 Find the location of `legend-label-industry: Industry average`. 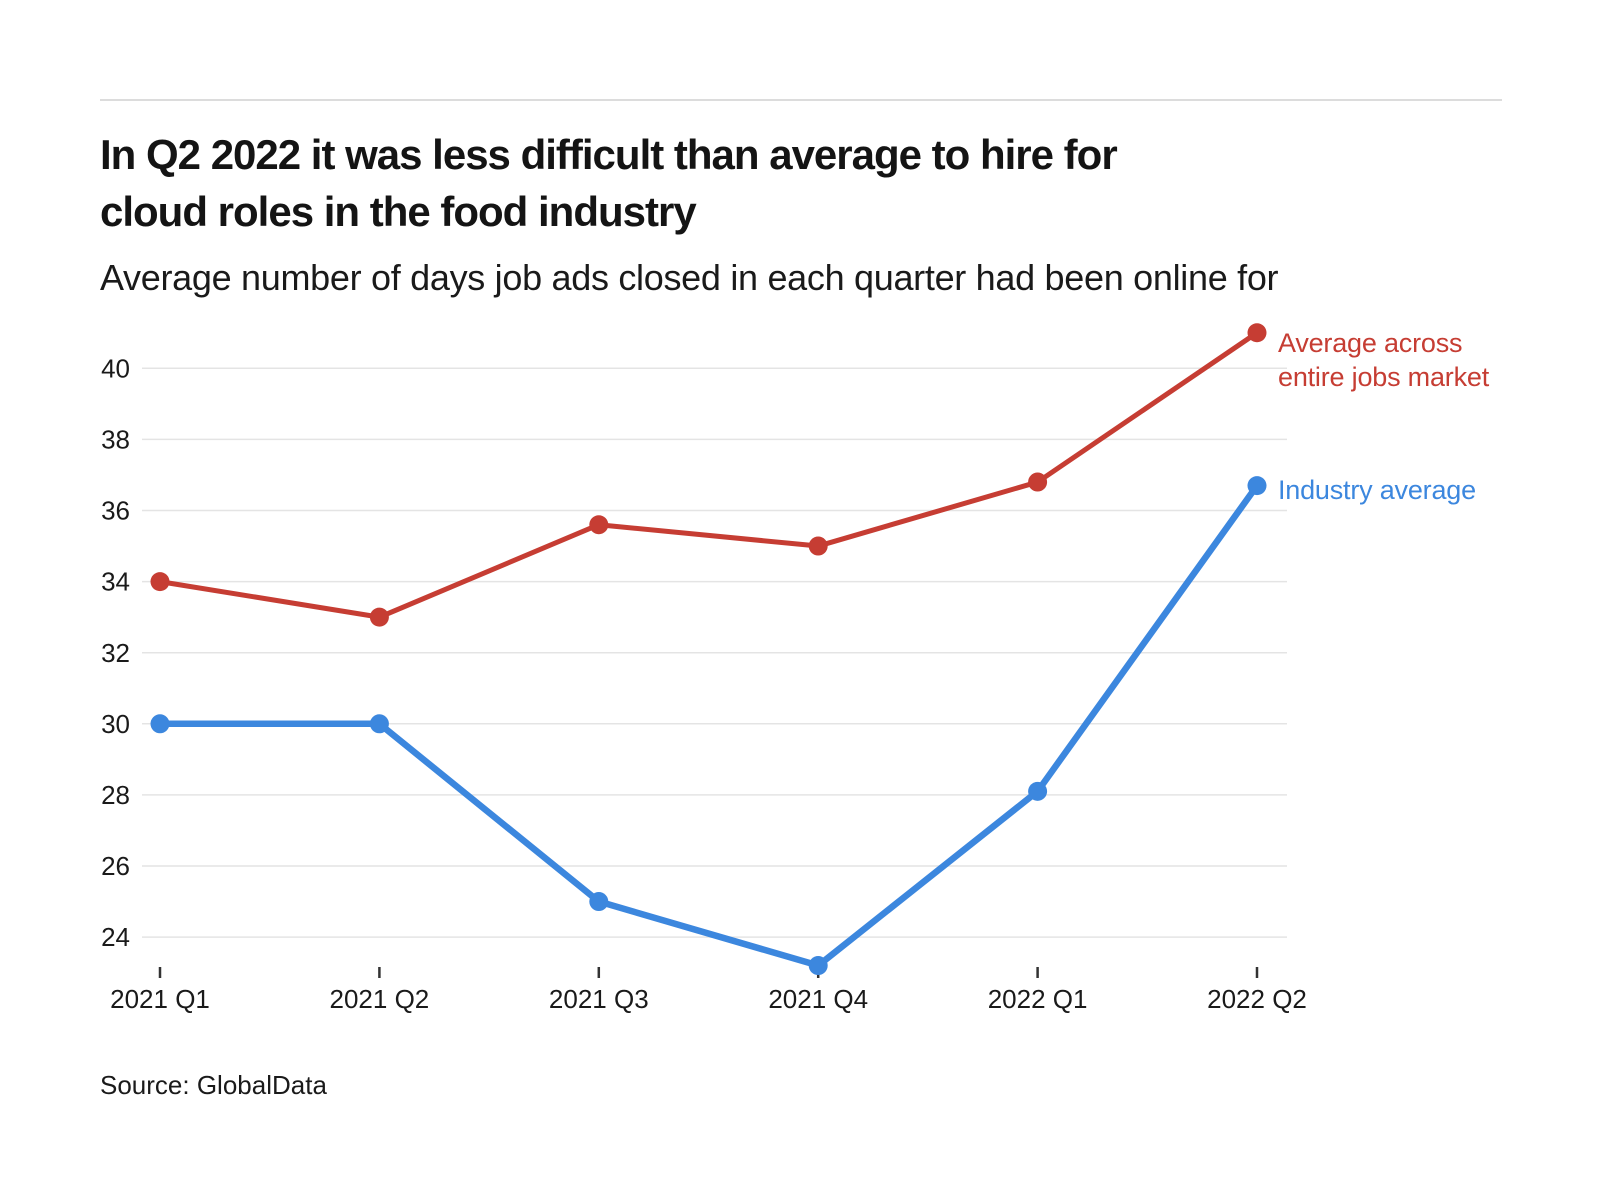

legend-label-industry: Industry average is located at coordinates (1377, 490).